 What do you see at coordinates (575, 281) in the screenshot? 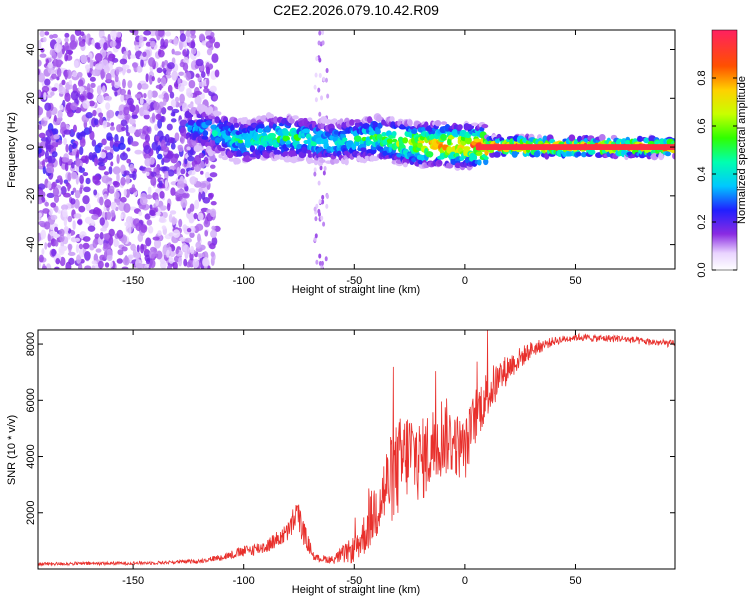
I see `x-tick-label: 50` at bounding box center [575, 281].